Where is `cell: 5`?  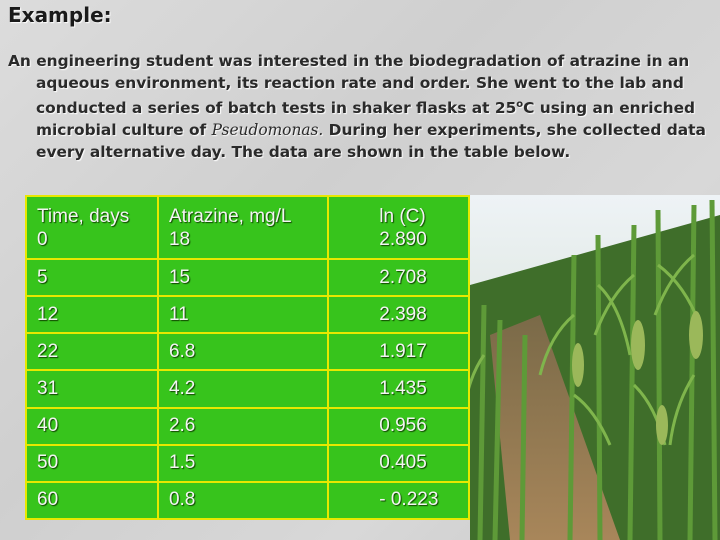
cell: 5 is located at coordinates (92, 277).